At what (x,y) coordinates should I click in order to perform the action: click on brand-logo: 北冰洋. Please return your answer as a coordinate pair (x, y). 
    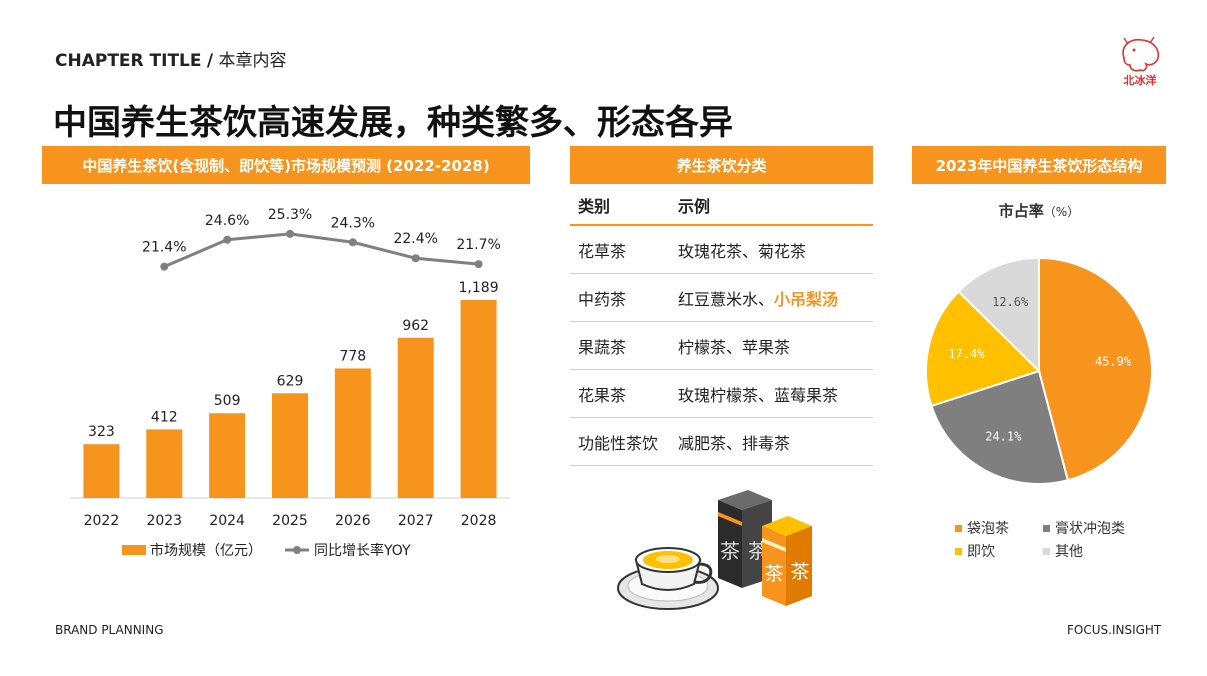
    Looking at the image, I should click on (1141, 61).